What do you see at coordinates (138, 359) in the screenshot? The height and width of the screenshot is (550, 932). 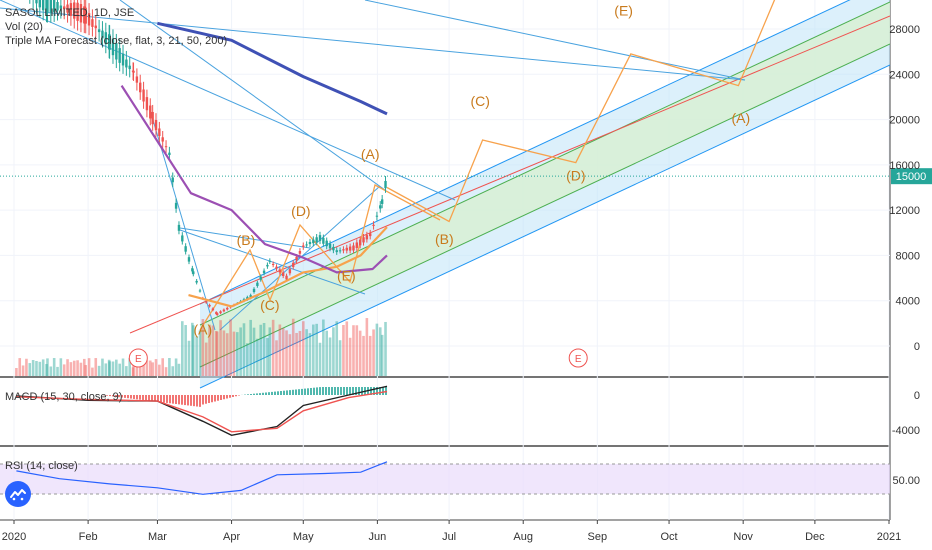 I see `event-marker-label: E` at bounding box center [138, 359].